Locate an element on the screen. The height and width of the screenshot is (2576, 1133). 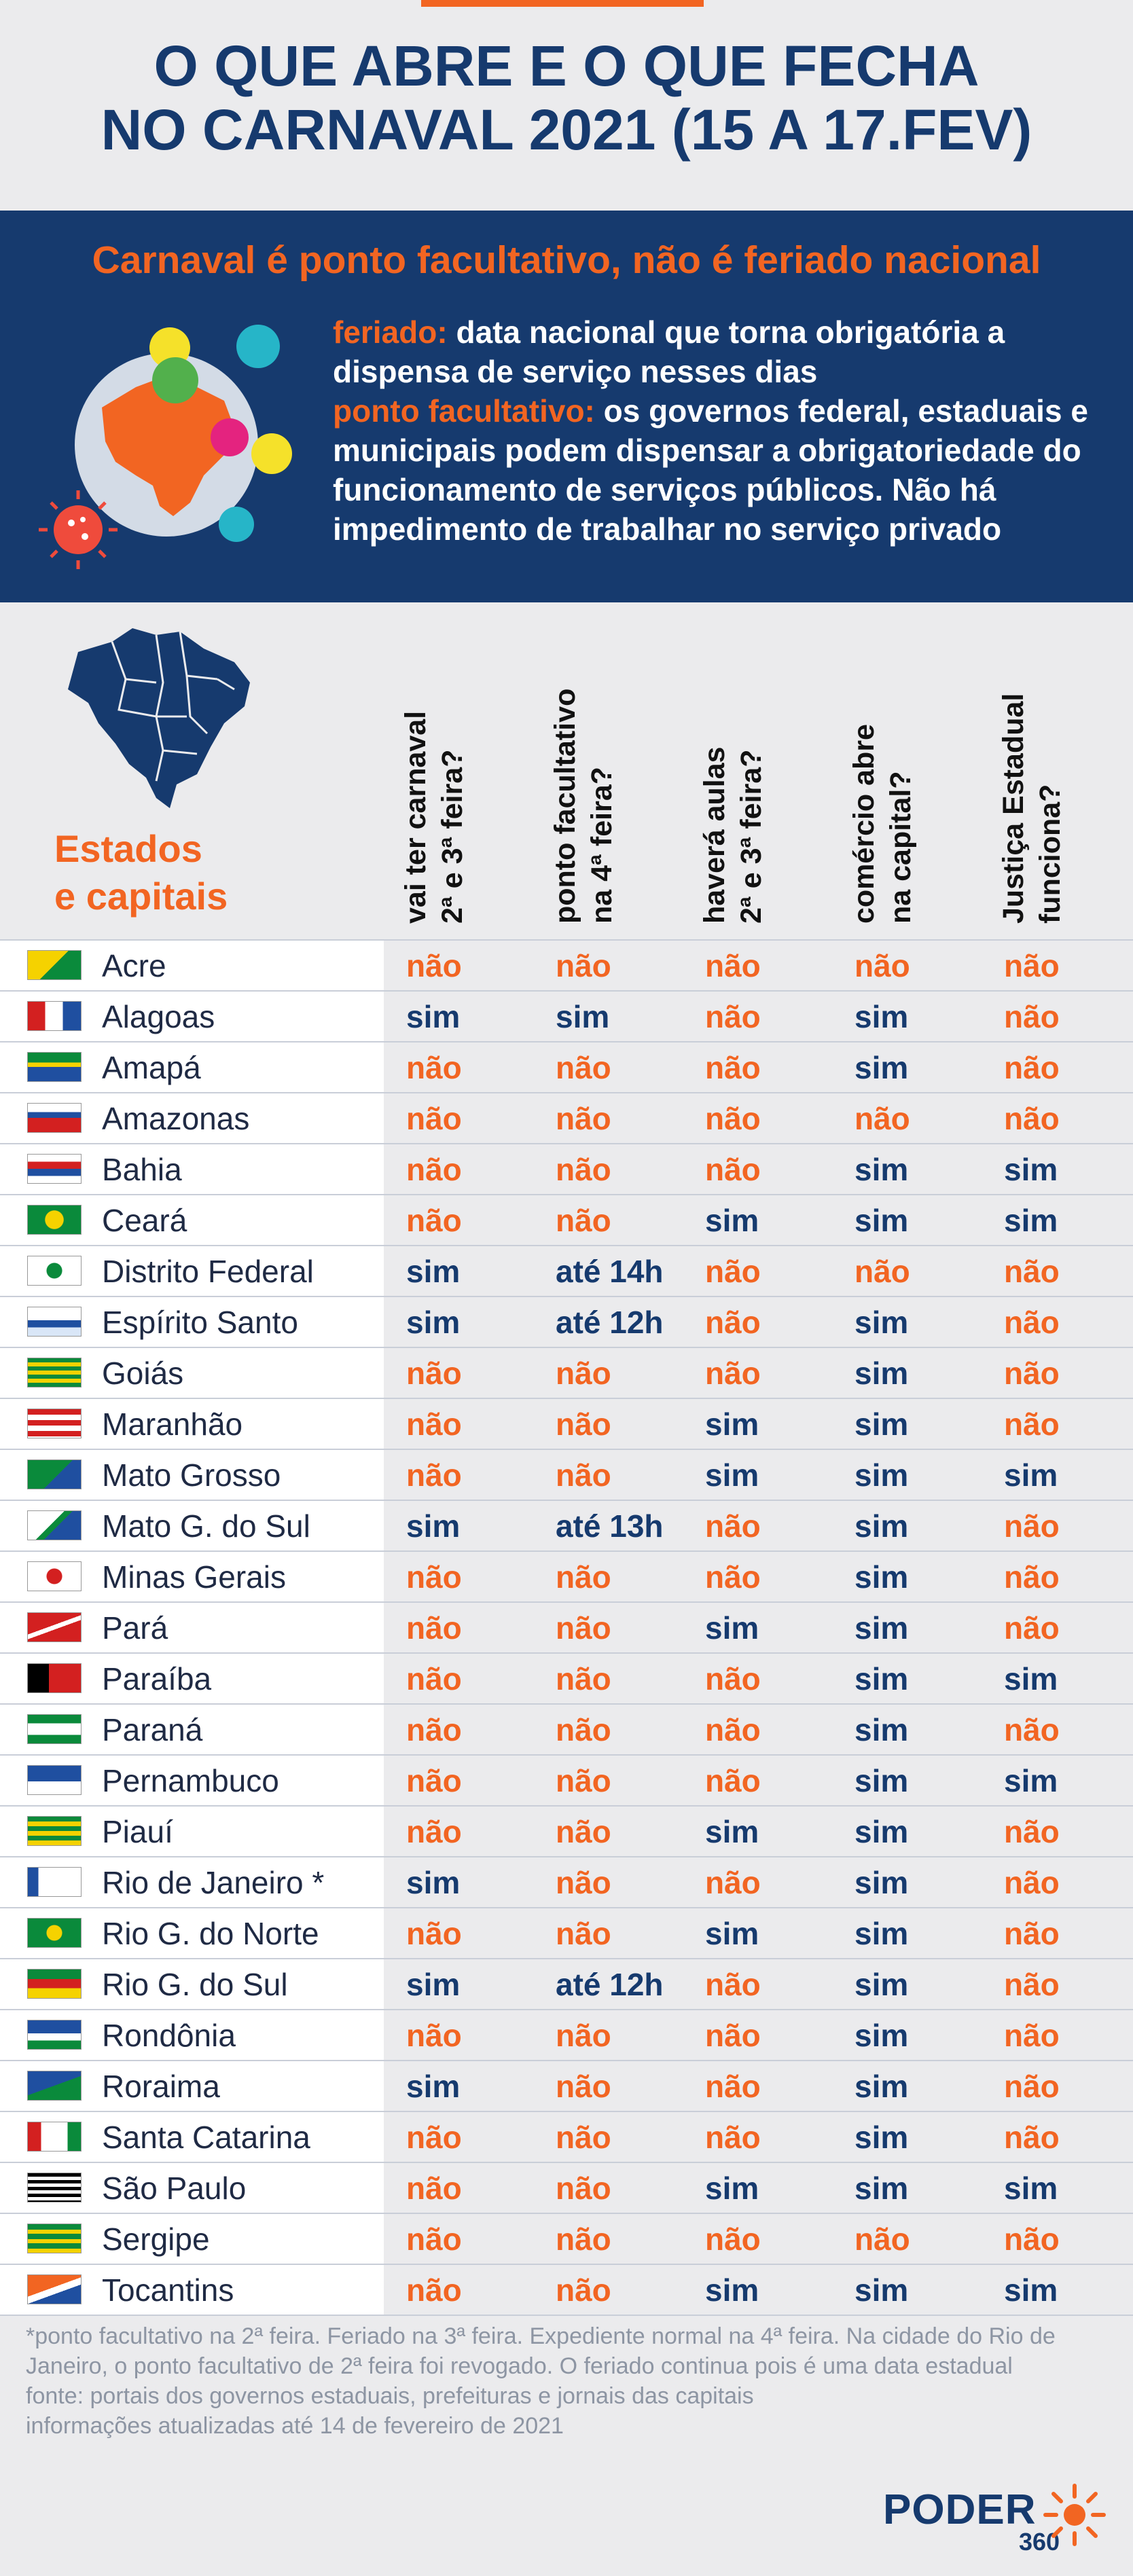
state-name: Pernambuco is located at coordinates (190, 1780).